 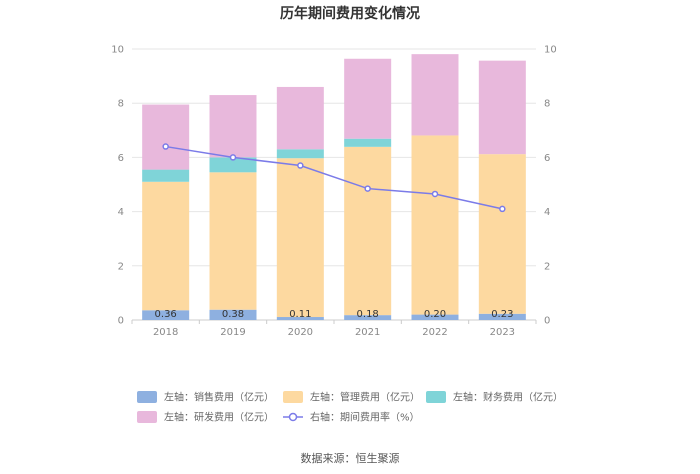 What do you see at coordinates (121, 158) in the screenshot?
I see `y-left-tick-label: 6` at bounding box center [121, 158].